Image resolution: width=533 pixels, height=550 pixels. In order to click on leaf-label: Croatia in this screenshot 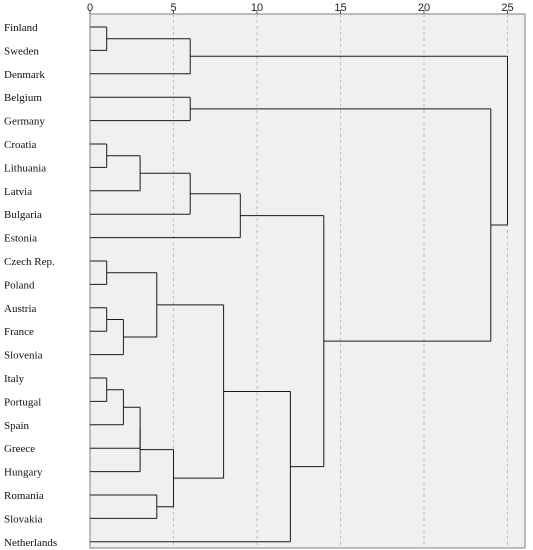, I will do `click(20, 145)`.